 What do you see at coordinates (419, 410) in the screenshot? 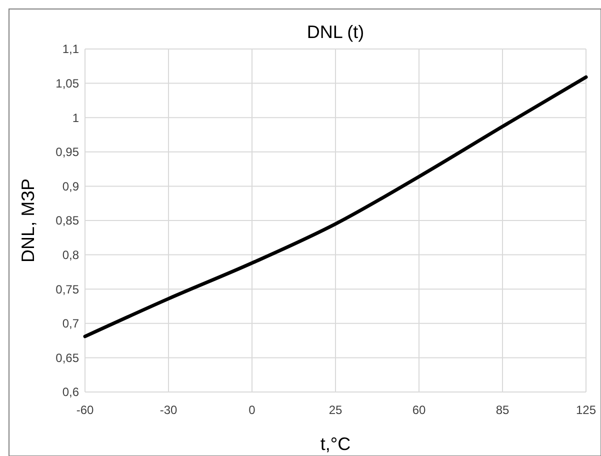
I see `x-tick-label: 60` at bounding box center [419, 410].